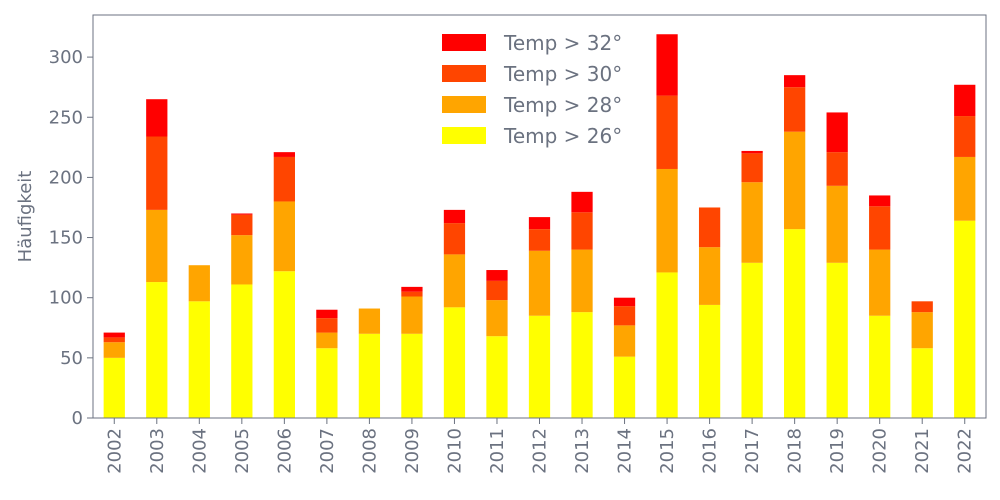  What do you see at coordinates (199, 451) in the screenshot?
I see `x-tick-label: 2004` at bounding box center [199, 451].